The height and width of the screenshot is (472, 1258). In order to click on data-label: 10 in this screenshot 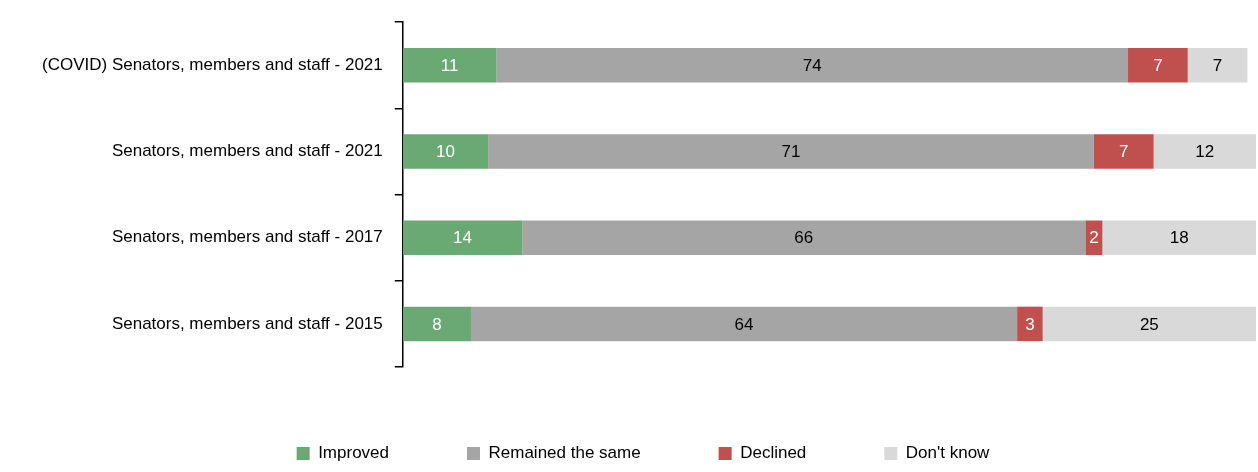, I will do `click(445, 152)`.